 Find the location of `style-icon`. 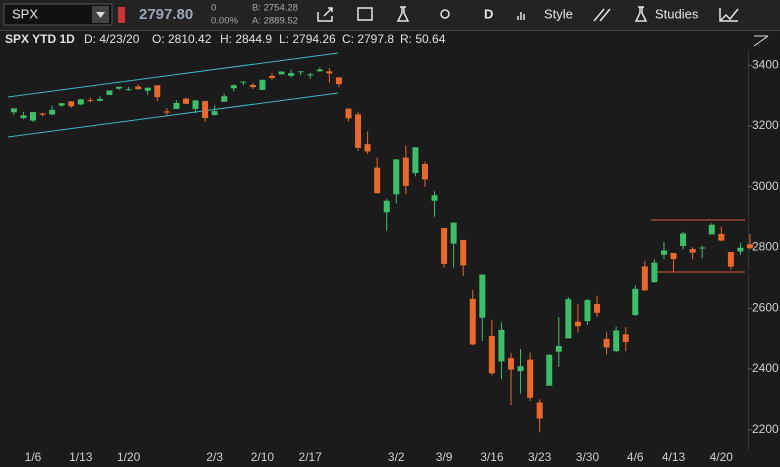

style-icon is located at coordinates (521, 16).